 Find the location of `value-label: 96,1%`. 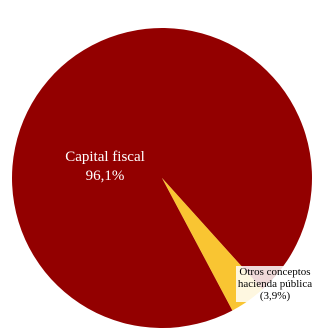

value-label: 96,1% is located at coordinates (105, 176).